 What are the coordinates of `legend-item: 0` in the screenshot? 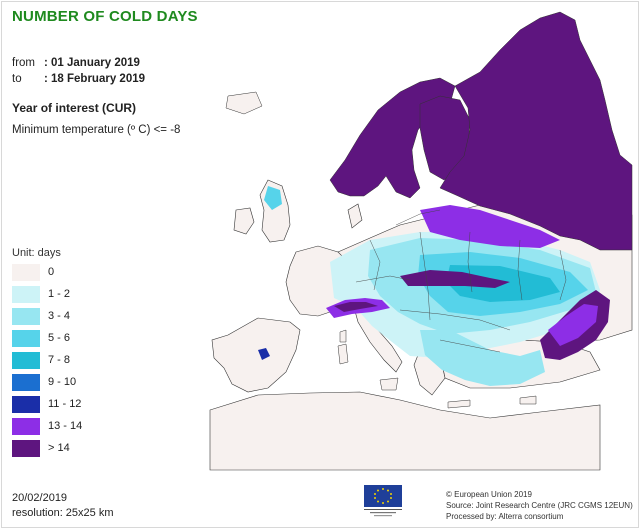 It's located at (112, 272).